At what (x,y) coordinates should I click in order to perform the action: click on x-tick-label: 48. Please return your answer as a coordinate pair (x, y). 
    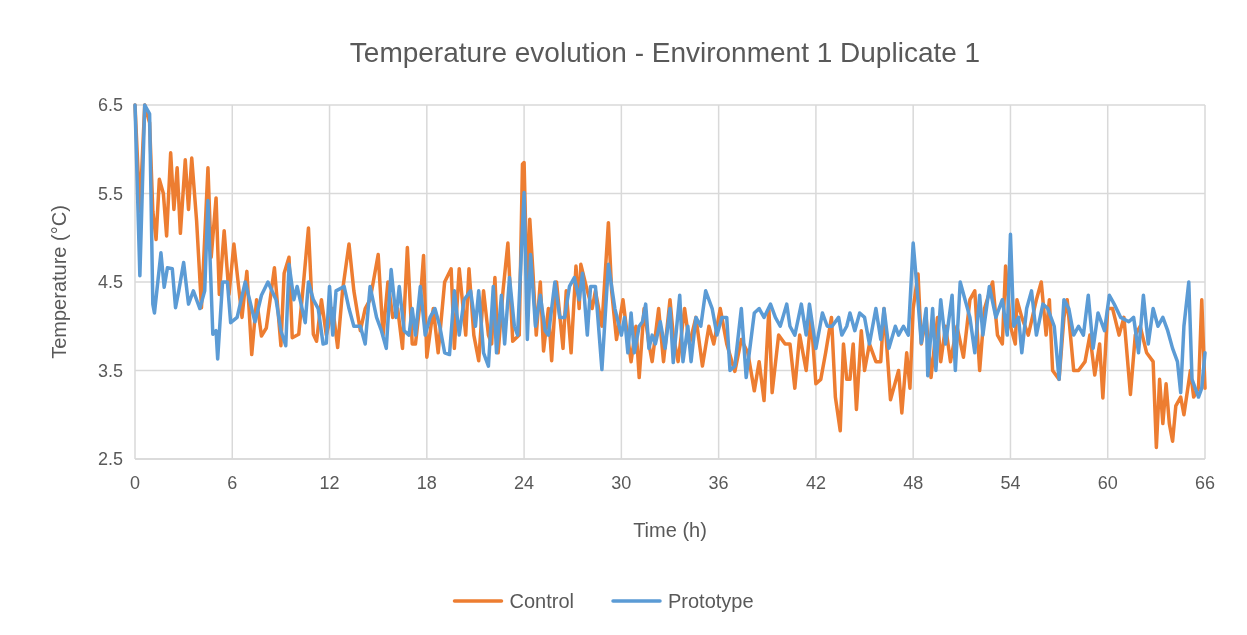
    Looking at the image, I should click on (913, 483).